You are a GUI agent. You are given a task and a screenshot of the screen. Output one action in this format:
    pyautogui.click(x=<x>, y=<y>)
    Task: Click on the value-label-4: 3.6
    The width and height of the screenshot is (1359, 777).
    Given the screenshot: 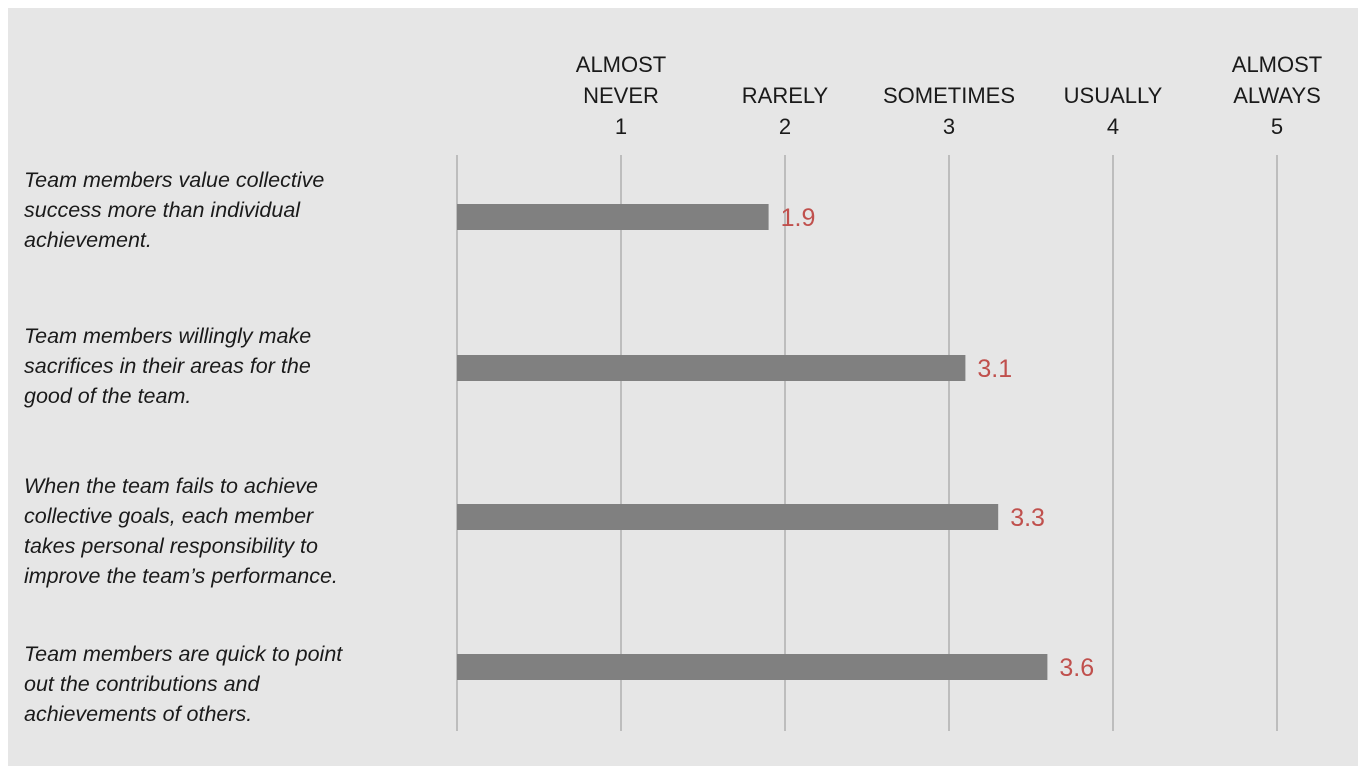 What is the action you would take?
    pyautogui.click(x=1076, y=668)
    